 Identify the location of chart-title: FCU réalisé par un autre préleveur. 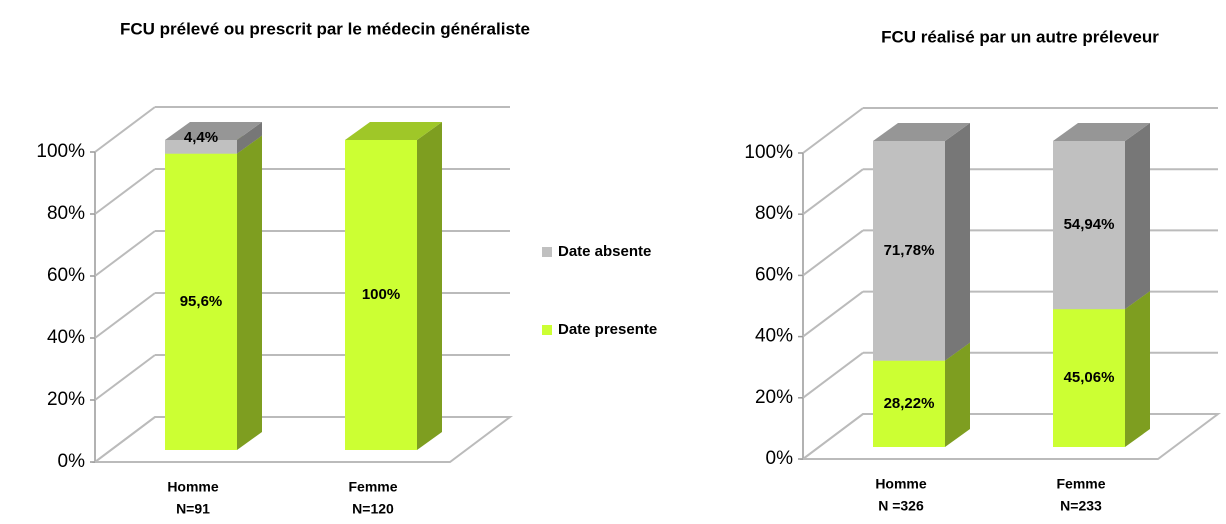
(1020, 36).